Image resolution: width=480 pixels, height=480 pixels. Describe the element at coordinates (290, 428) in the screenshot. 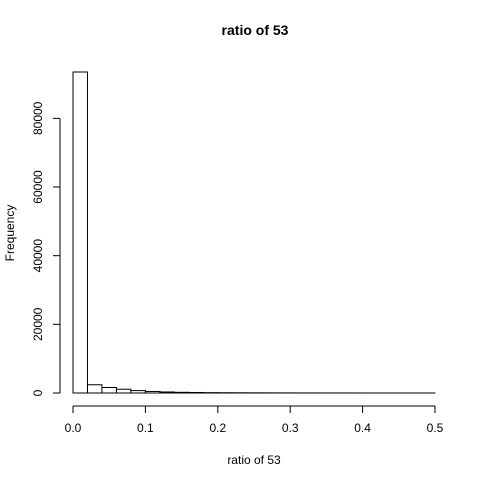

I see `x-tick-label-3: 0.3` at that location.